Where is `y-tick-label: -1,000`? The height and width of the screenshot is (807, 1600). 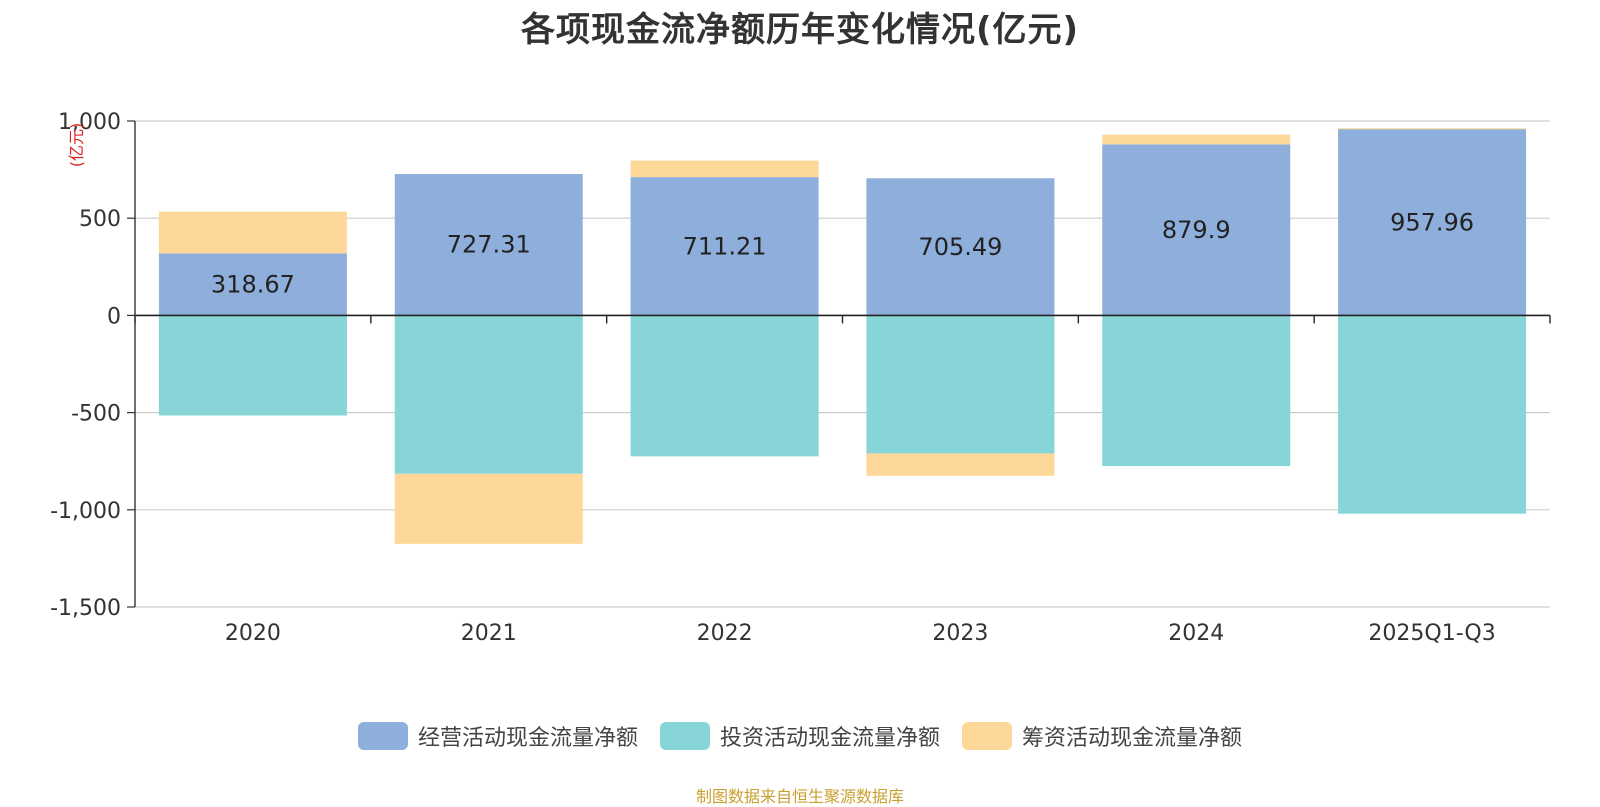
y-tick-label: -1,000 is located at coordinates (85, 511).